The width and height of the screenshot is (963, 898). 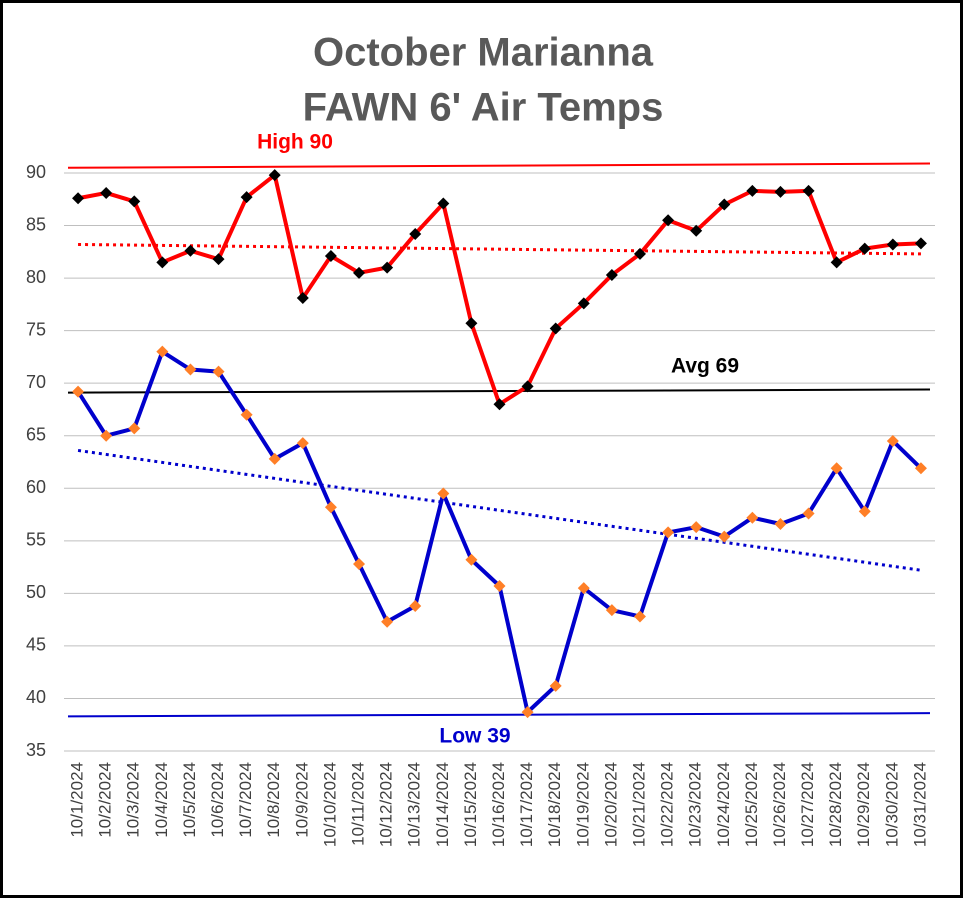 What do you see at coordinates (483, 53) in the screenshot?
I see `chart-title: October Marianna` at bounding box center [483, 53].